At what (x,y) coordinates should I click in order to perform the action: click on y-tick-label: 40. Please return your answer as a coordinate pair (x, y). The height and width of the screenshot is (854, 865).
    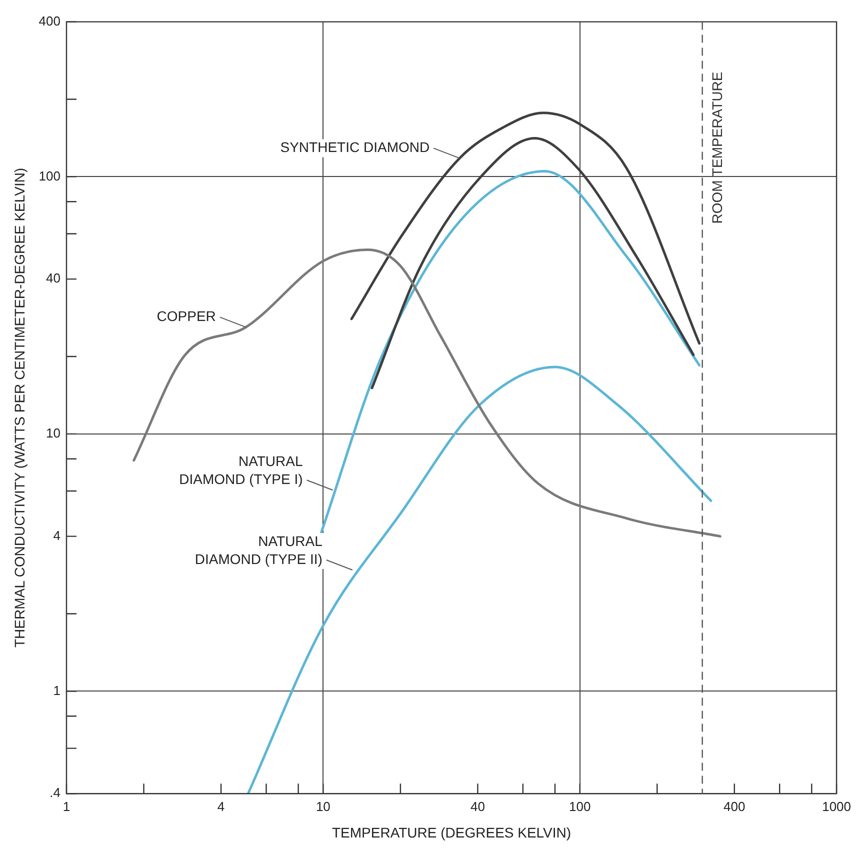
    Looking at the image, I should click on (53, 278).